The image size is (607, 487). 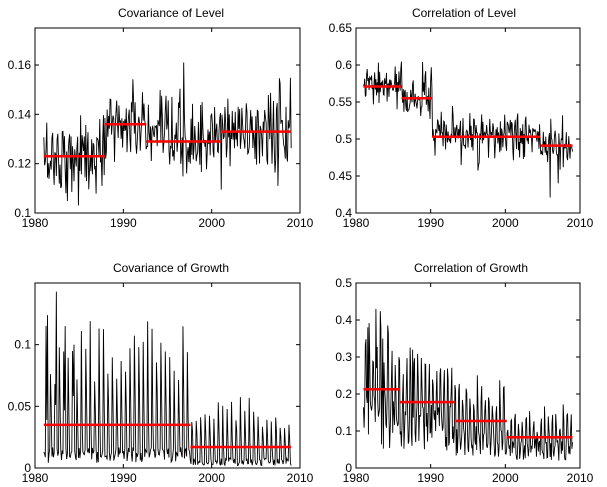 What do you see at coordinates (471, 268) in the screenshot?
I see `chart-title: Correlation of Growth` at bounding box center [471, 268].